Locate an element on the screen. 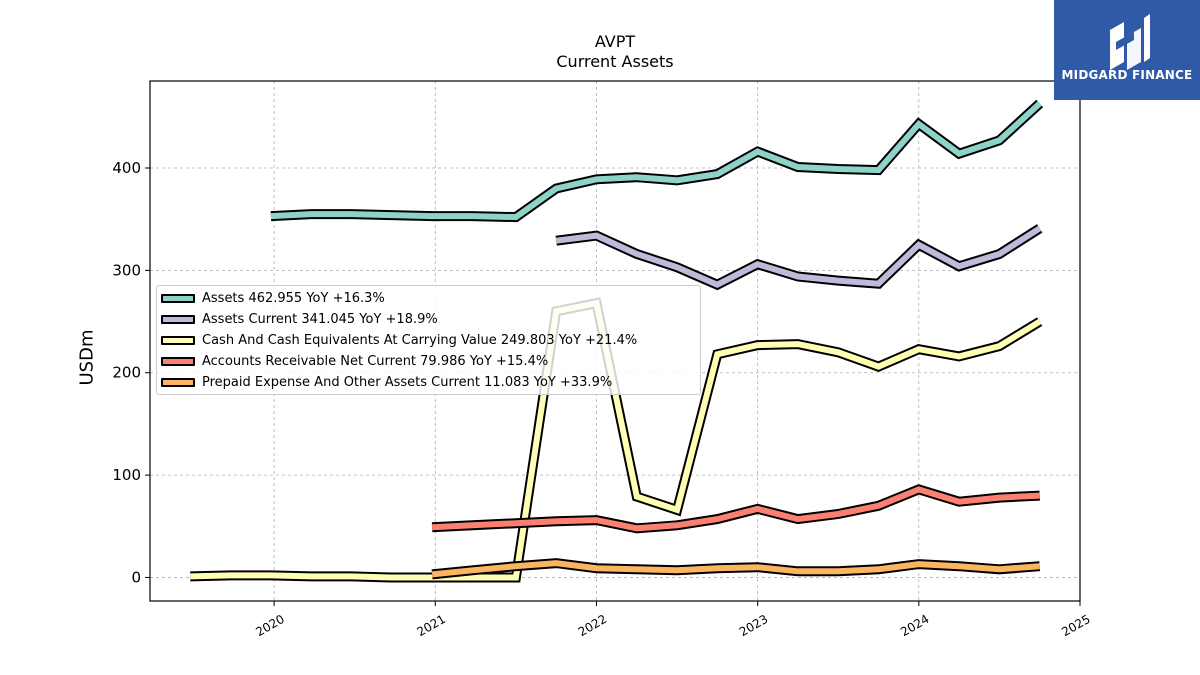 The height and width of the screenshot is (675, 1200). chart-title: AVPT is located at coordinates (615, 41).